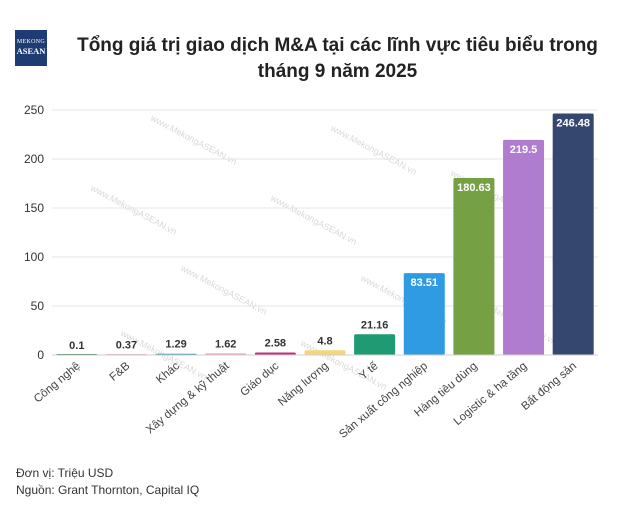 This screenshot has width=629, height=521. Describe the element at coordinates (34, 159) in the screenshot. I see `y-tick-label: 200` at that location.